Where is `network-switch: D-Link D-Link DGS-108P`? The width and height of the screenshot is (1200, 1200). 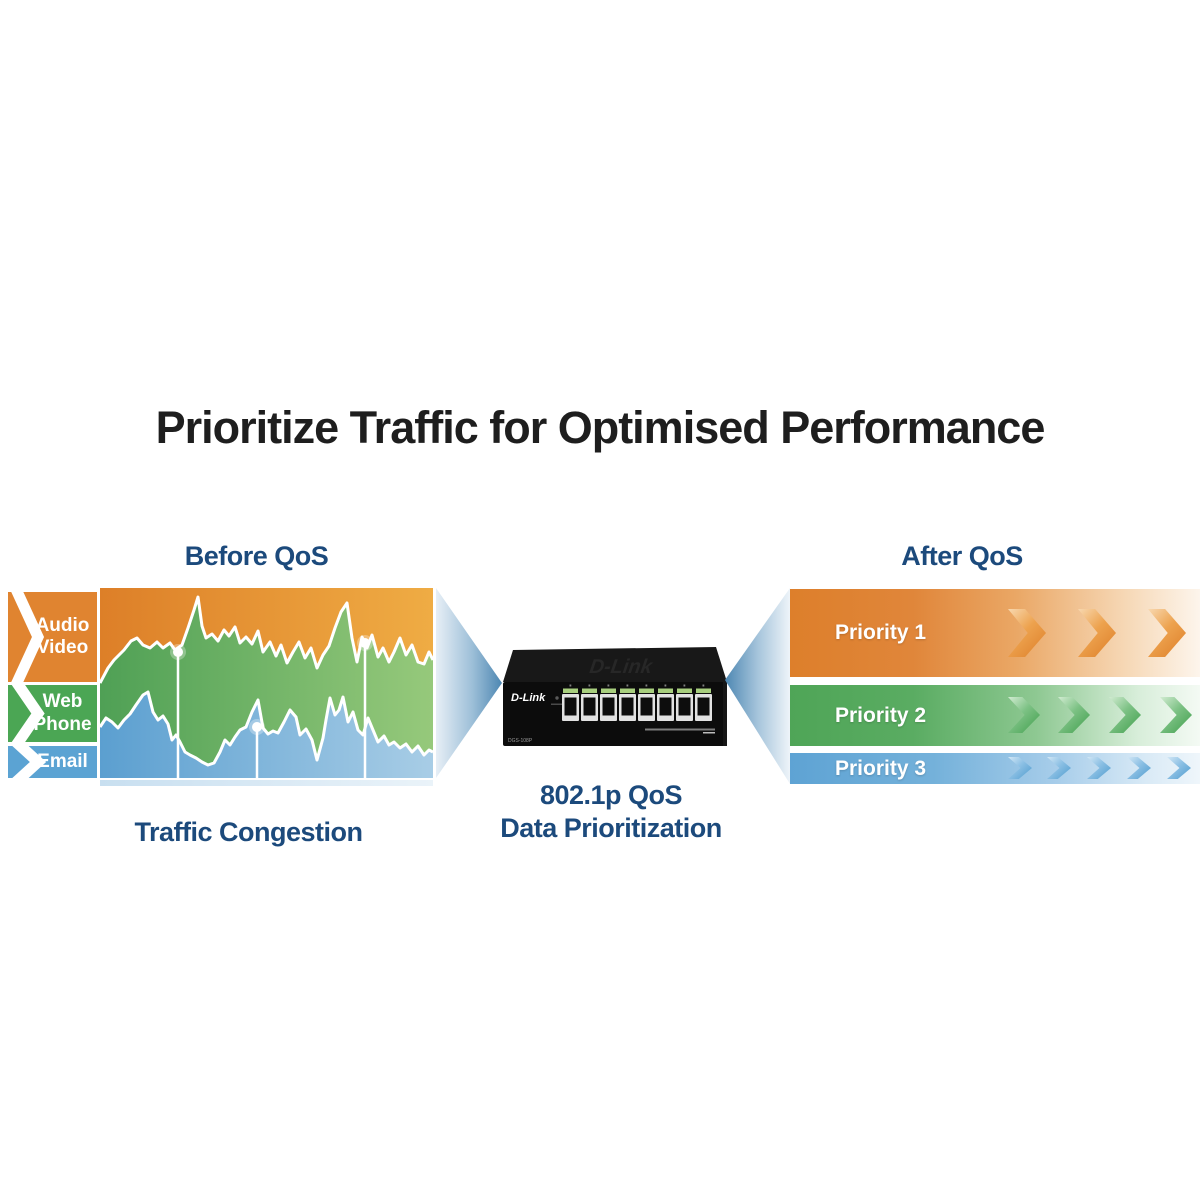
network-switch: D-Link D-Link DGS-108P is located at coordinates (615, 696).